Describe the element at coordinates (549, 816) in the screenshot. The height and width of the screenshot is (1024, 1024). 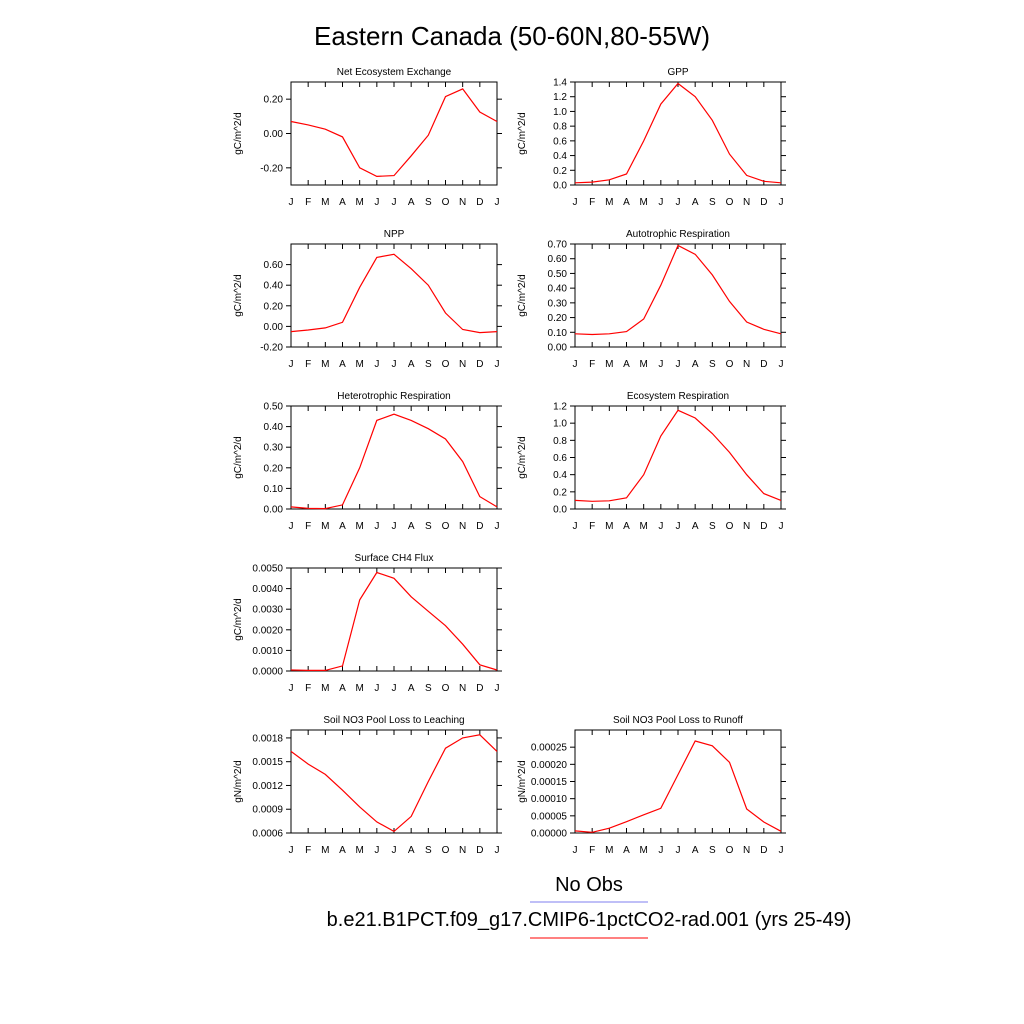
I see `y-tick-label: 0.00005` at that location.